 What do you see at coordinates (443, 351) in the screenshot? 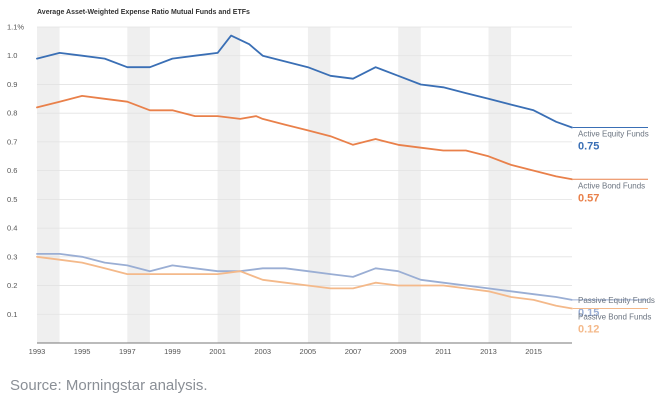
I see `x-tick-label: 2011` at bounding box center [443, 351].